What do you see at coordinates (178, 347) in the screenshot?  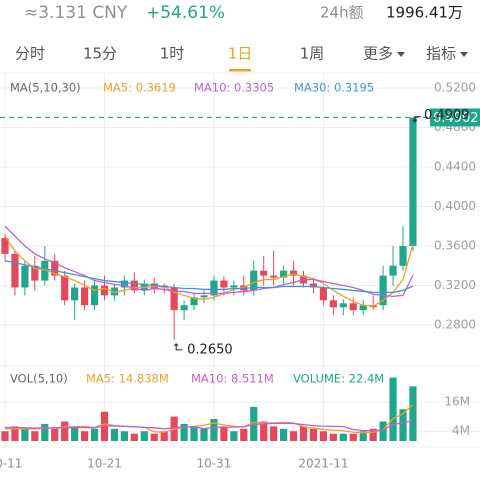 I see `low-arrow` at bounding box center [178, 347].